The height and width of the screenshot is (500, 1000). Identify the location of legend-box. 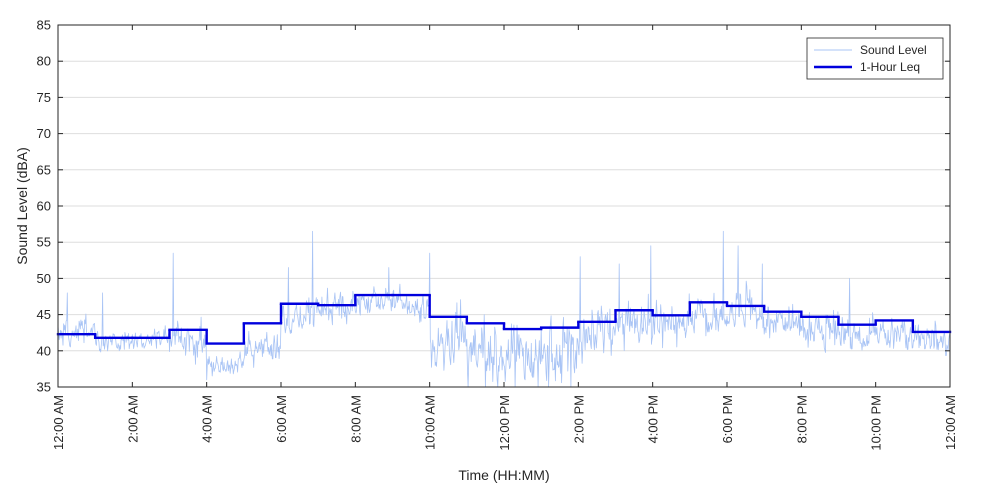
(875, 58).